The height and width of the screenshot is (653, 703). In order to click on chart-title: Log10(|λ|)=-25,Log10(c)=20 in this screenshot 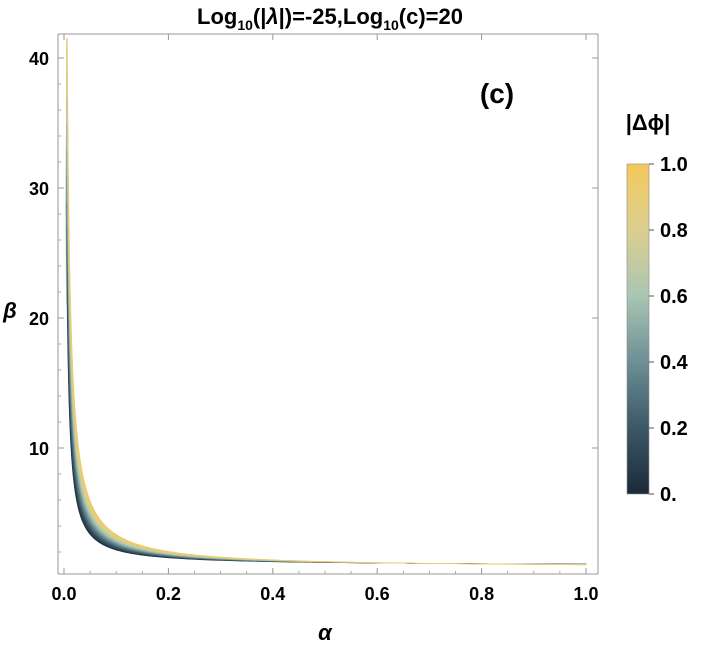, I will do `click(330, 18)`.